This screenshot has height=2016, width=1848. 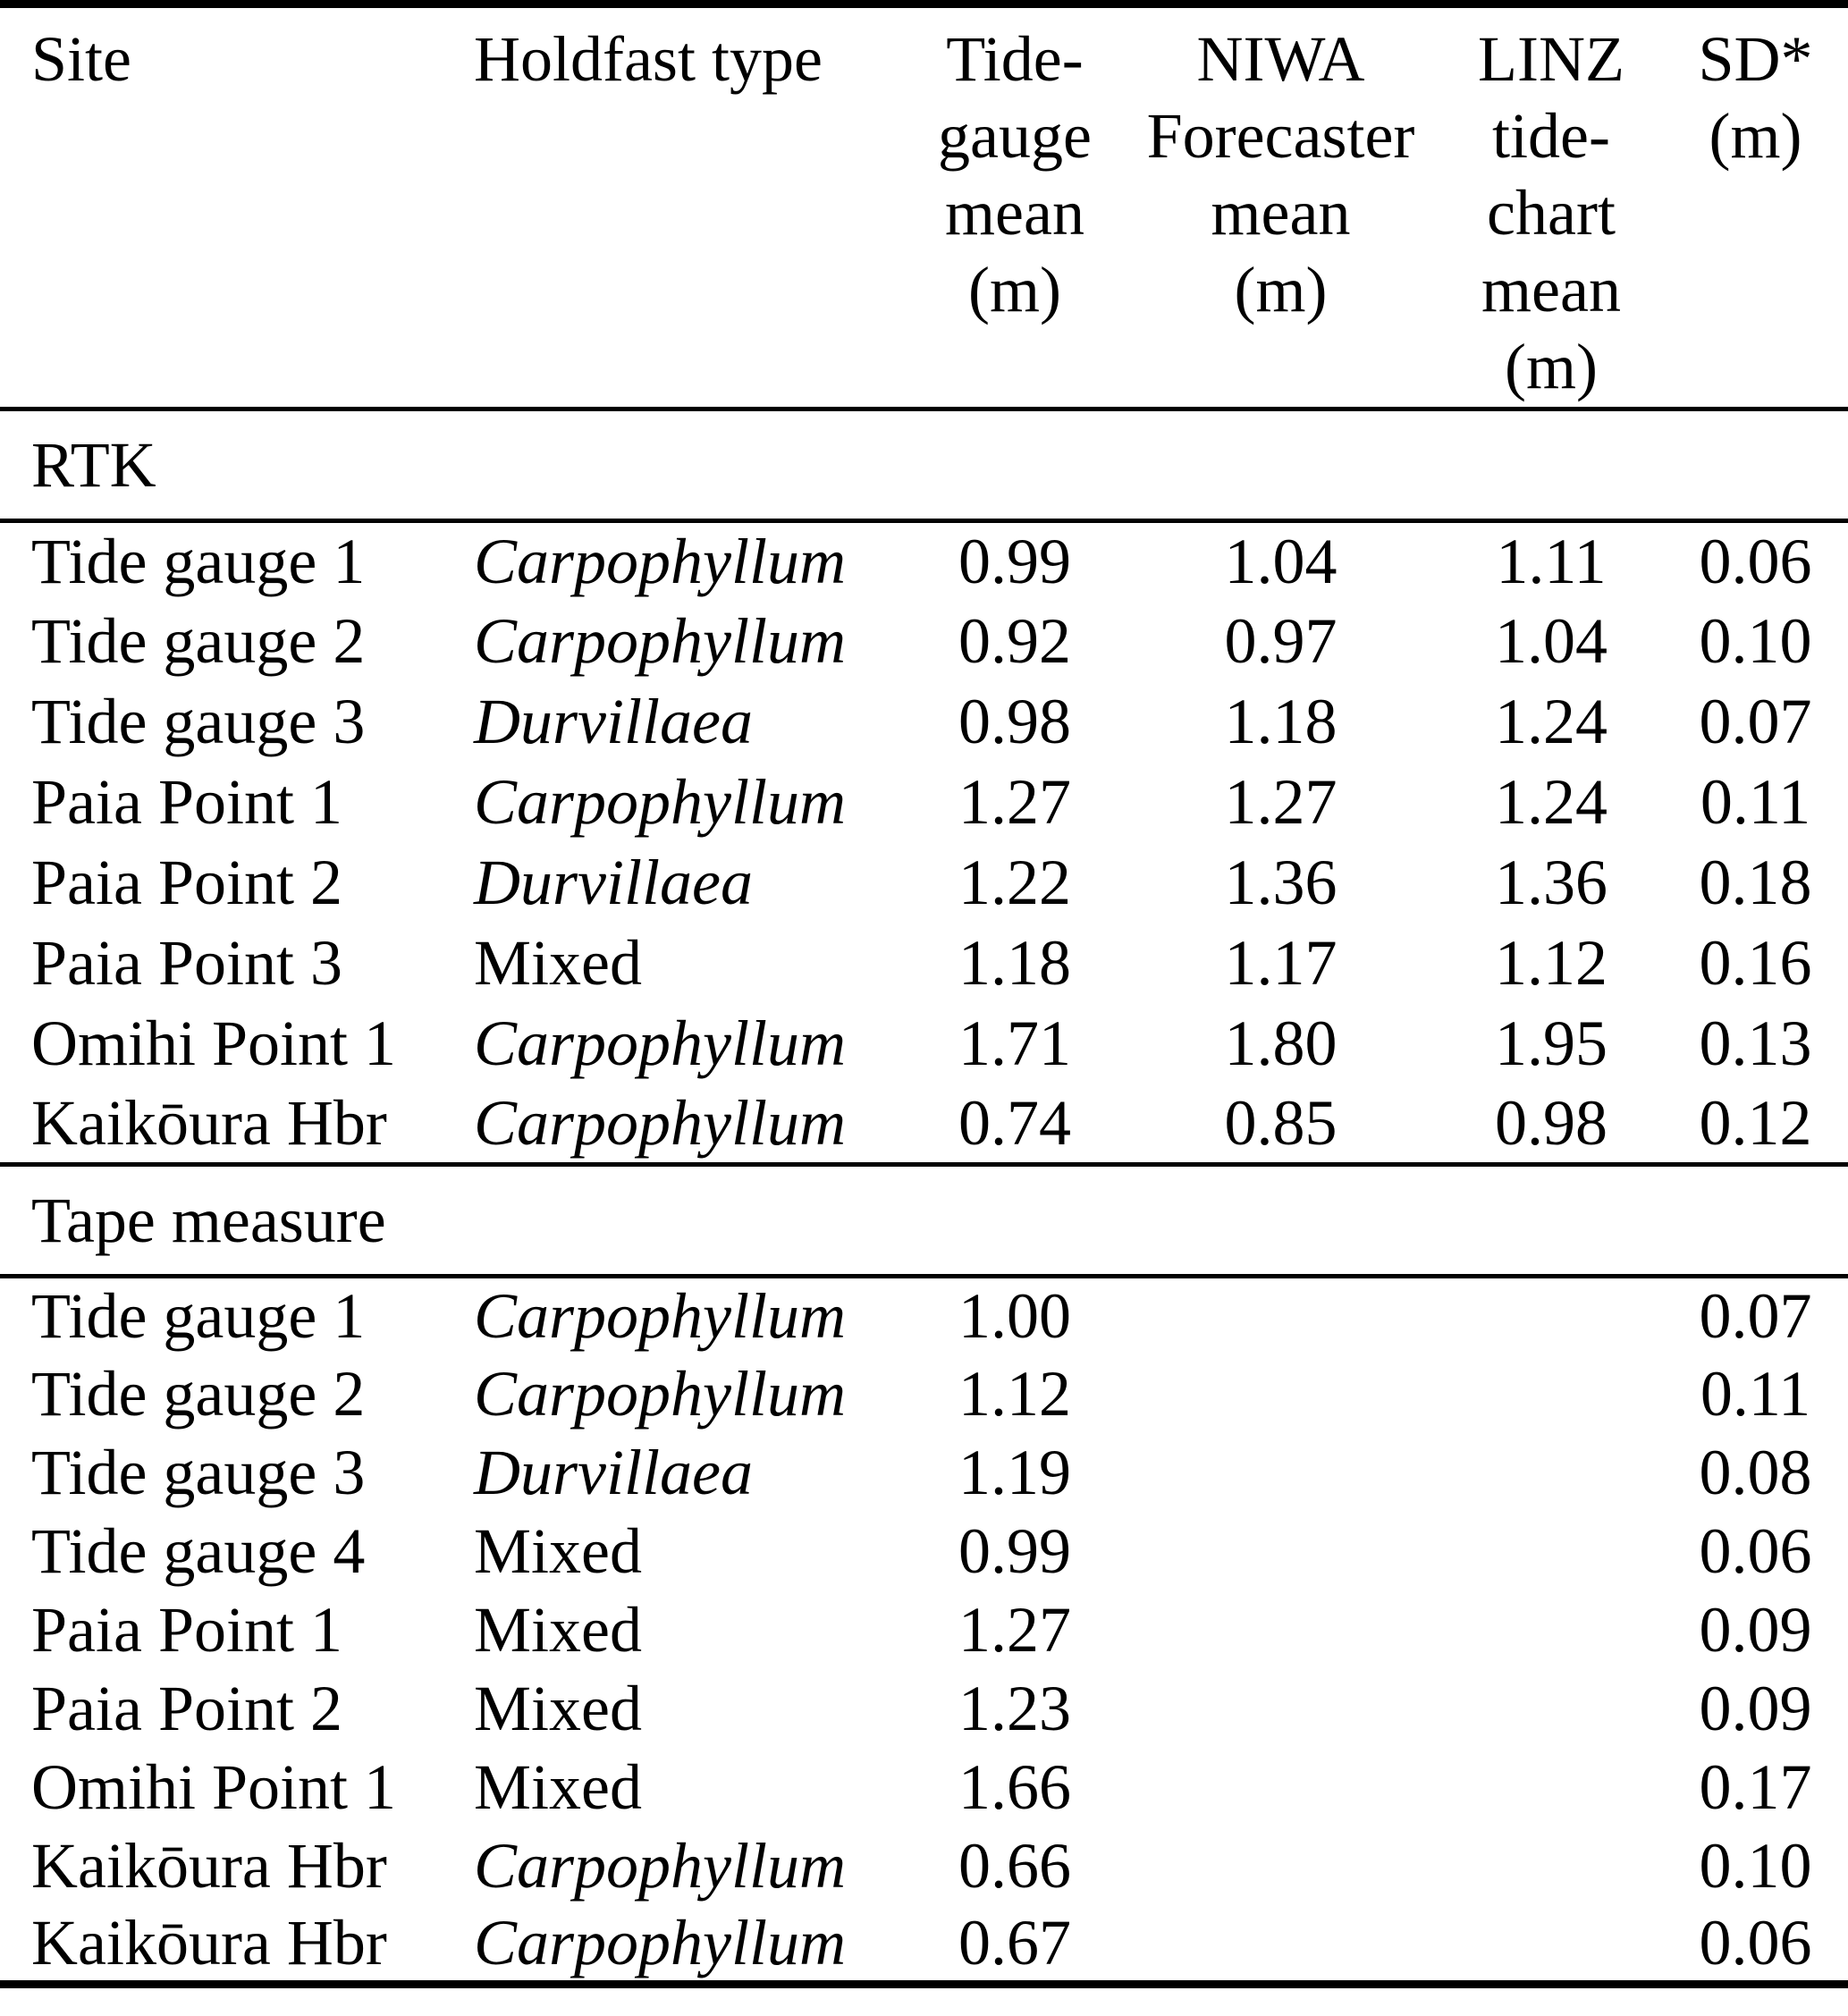 What do you see at coordinates (1755, 963) in the screenshot?
I see `sd-cell: 0.16` at bounding box center [1755, 963].